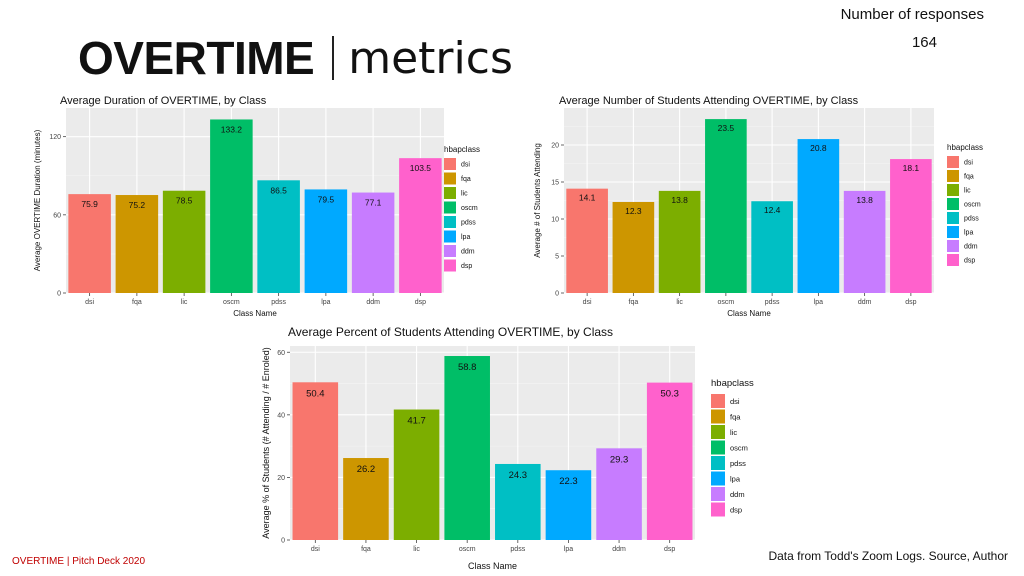 This screenshot has width=1024, height=576. What do you see at coordinates (619, 494) in the screenshot?
I see `bar-ddm` at bounding box center [619, 494].